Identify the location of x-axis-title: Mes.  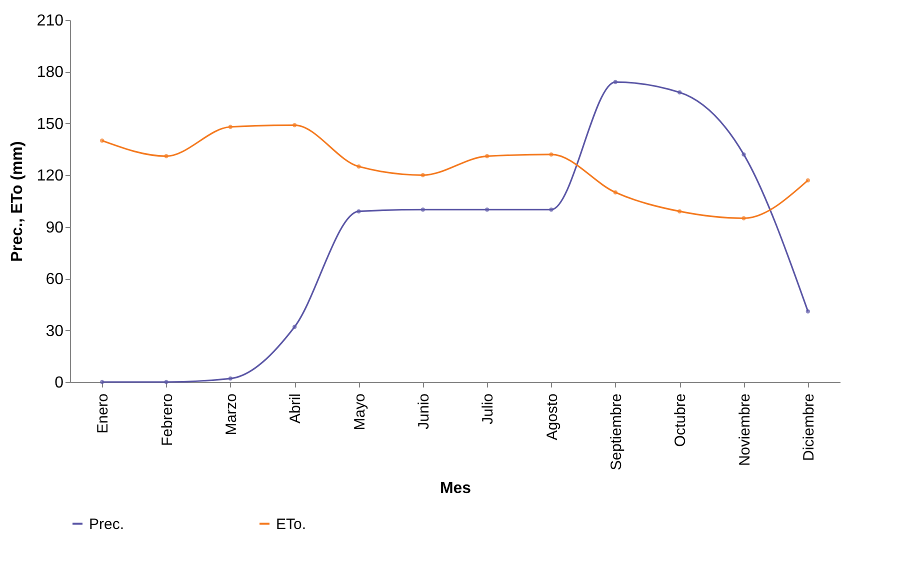
(456, 489).